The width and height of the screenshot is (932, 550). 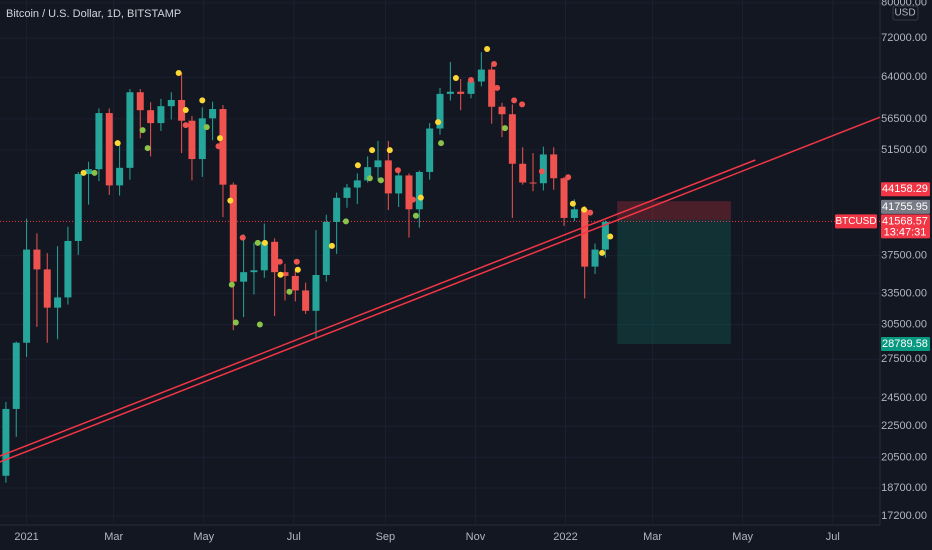 What do you see at coordinates (904, 256) in the screenshot?
I see `y-tick-label: 37500.00` at bounding box center [904, 256].